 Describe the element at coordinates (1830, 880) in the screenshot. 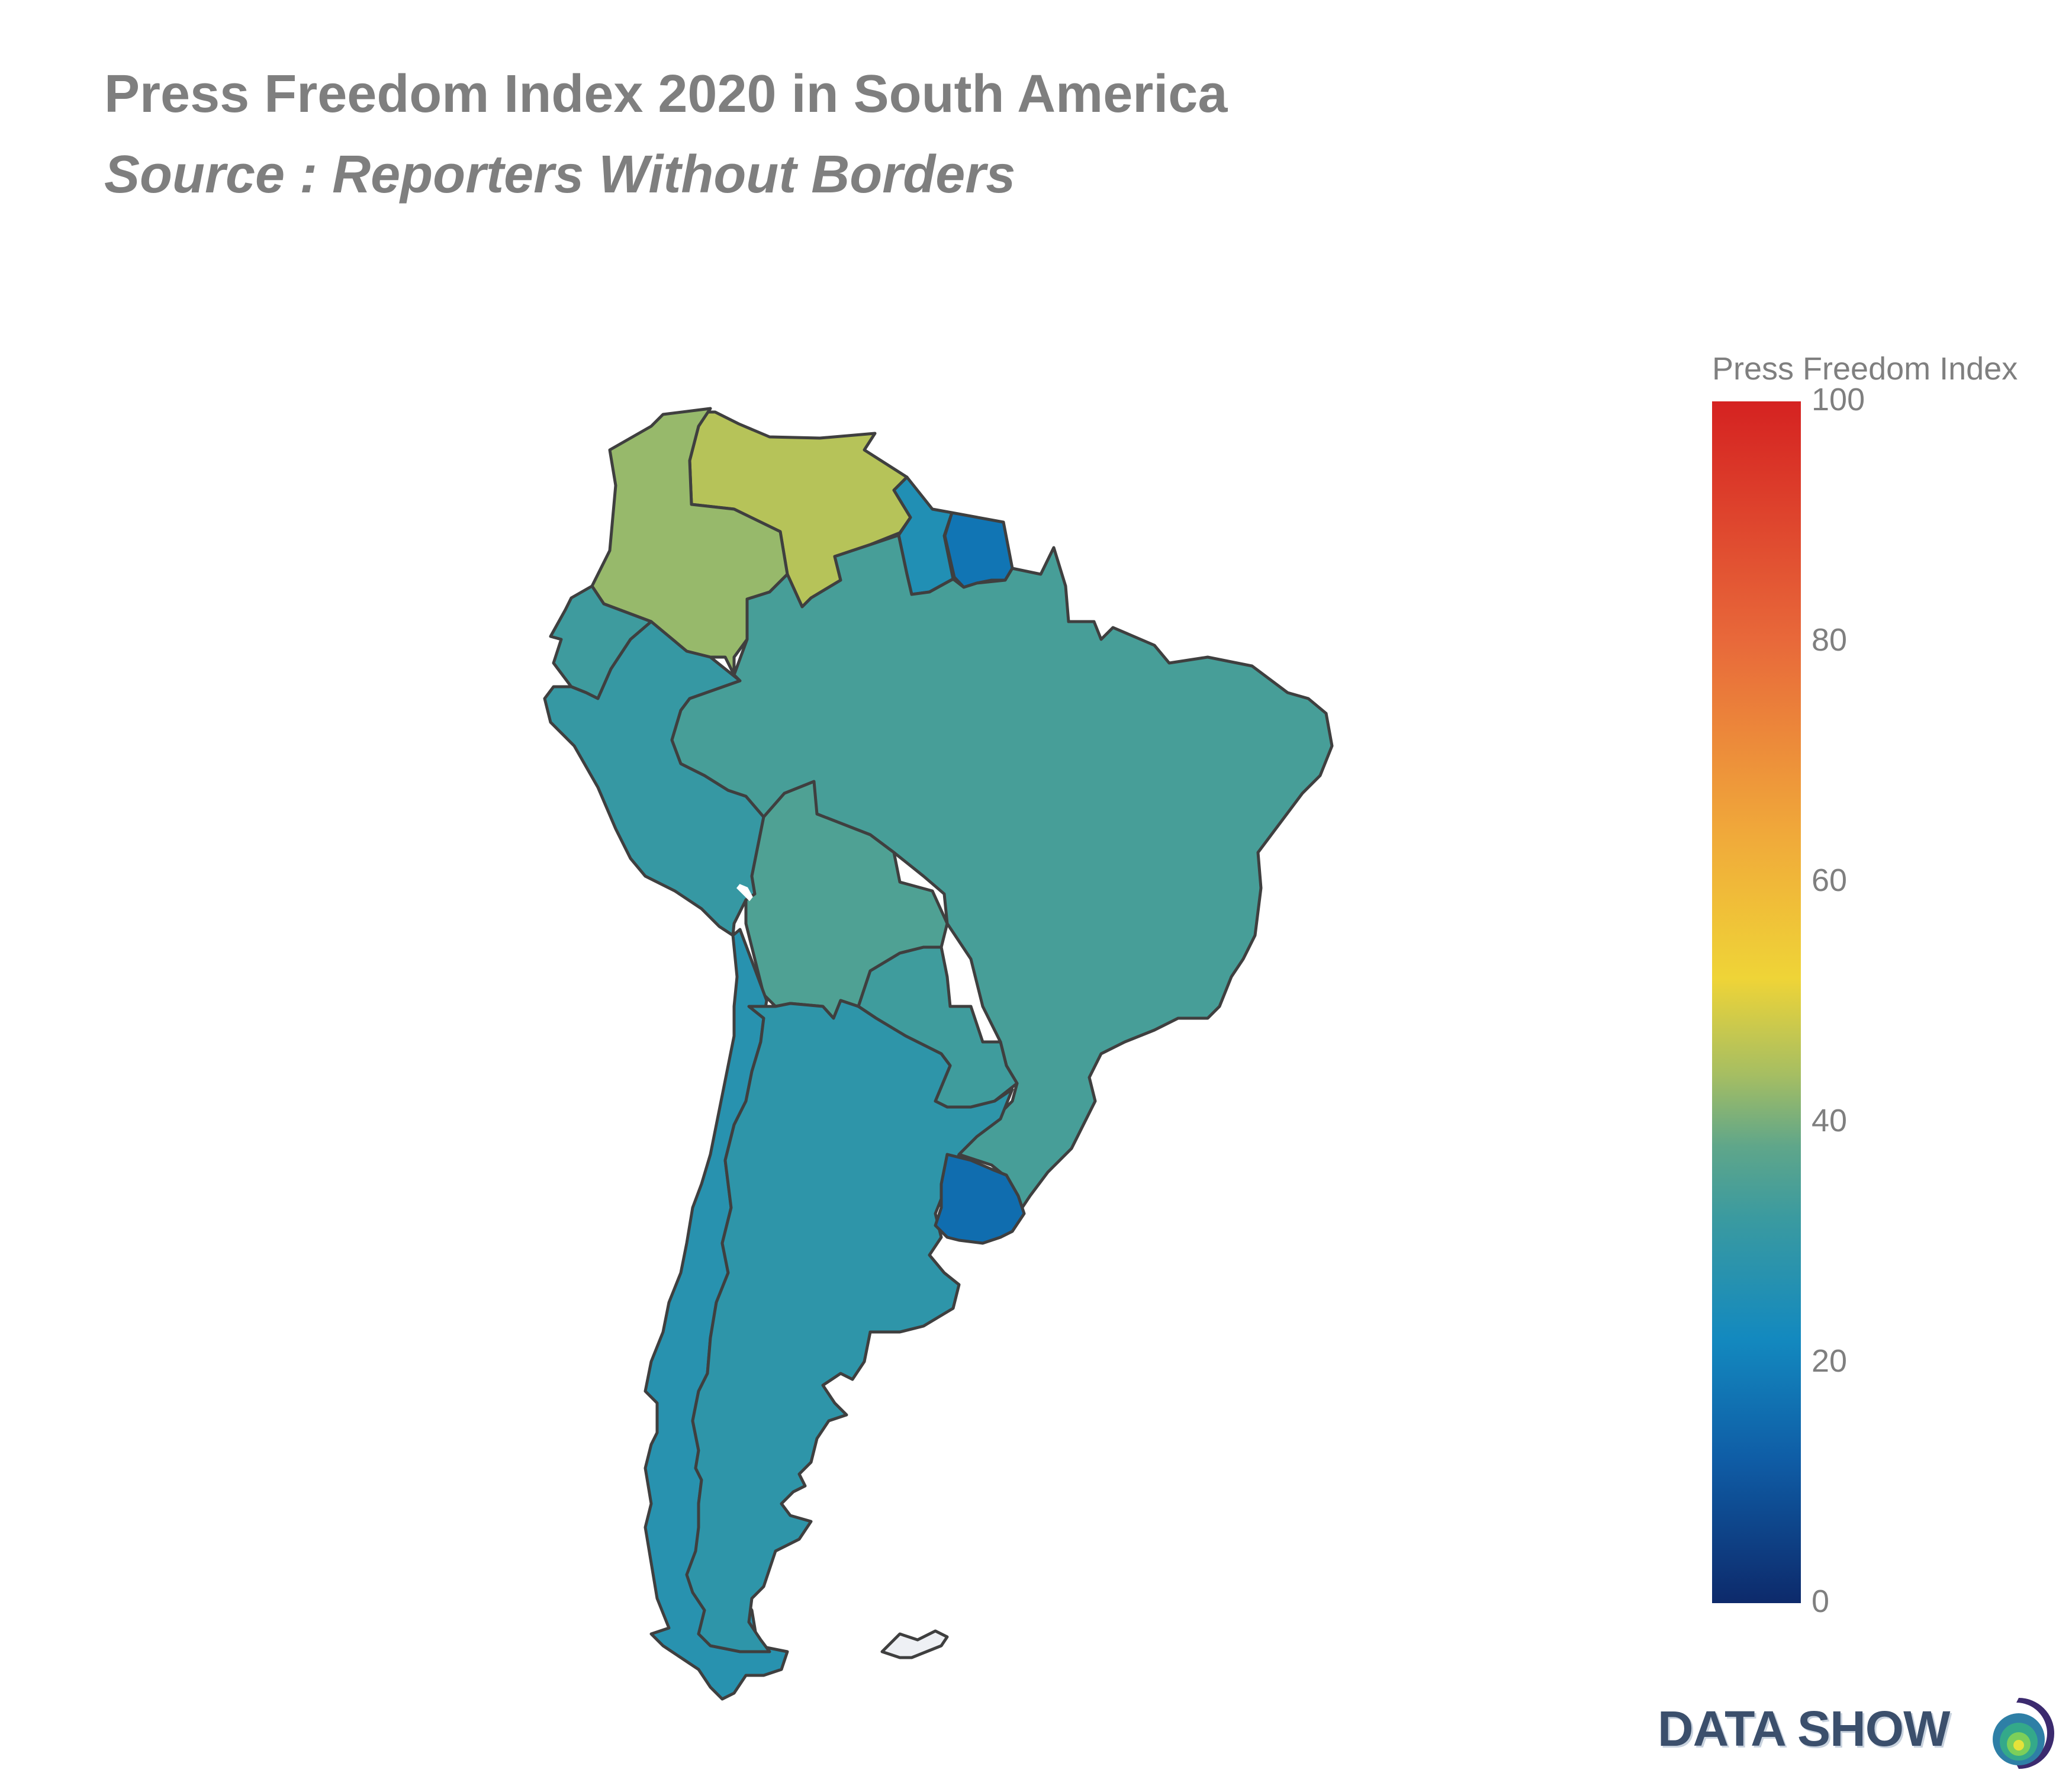

I see `colorbar-tick-label: 60` at that location.